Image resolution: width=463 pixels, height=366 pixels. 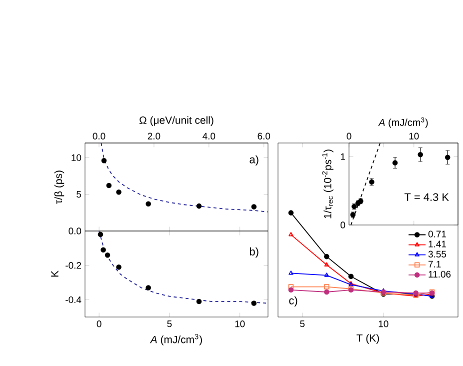 I want to click on annotation: b), so click(x=254, y=252).